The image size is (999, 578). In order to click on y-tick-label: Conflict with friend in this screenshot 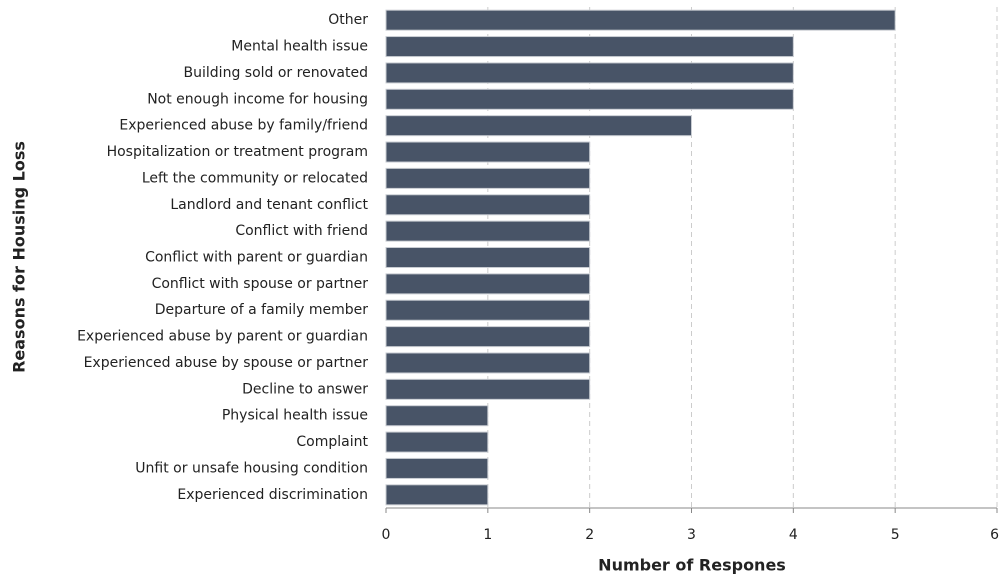, I will do `click(301, 231)`.